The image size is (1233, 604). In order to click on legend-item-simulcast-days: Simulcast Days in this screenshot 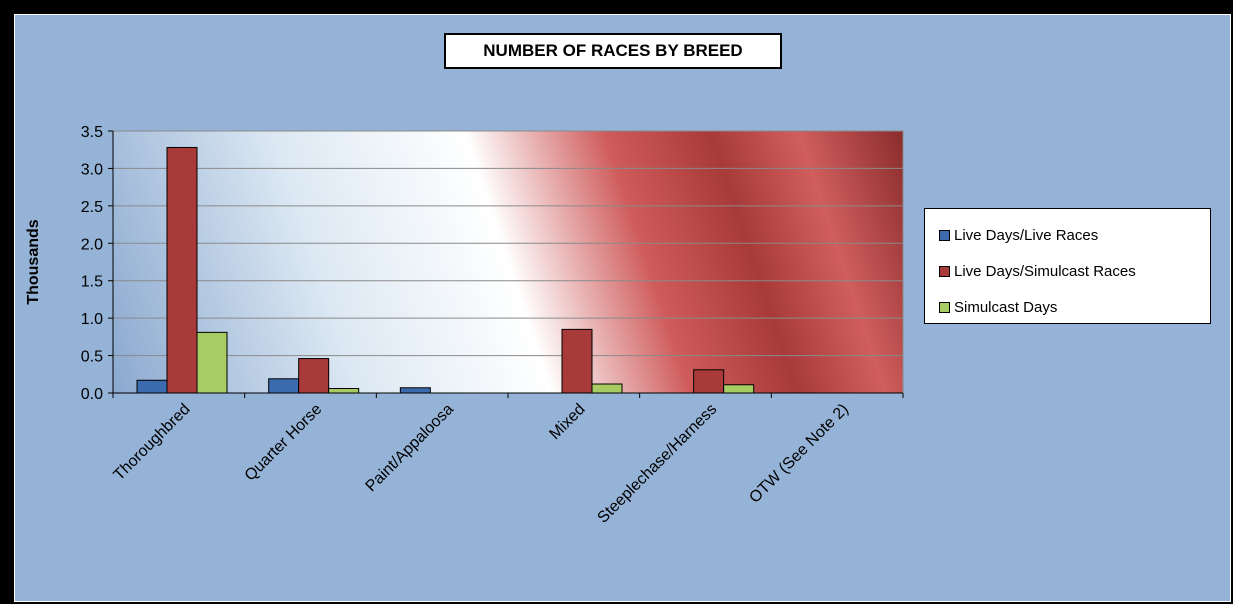, I will do `click(1074, 307)`.